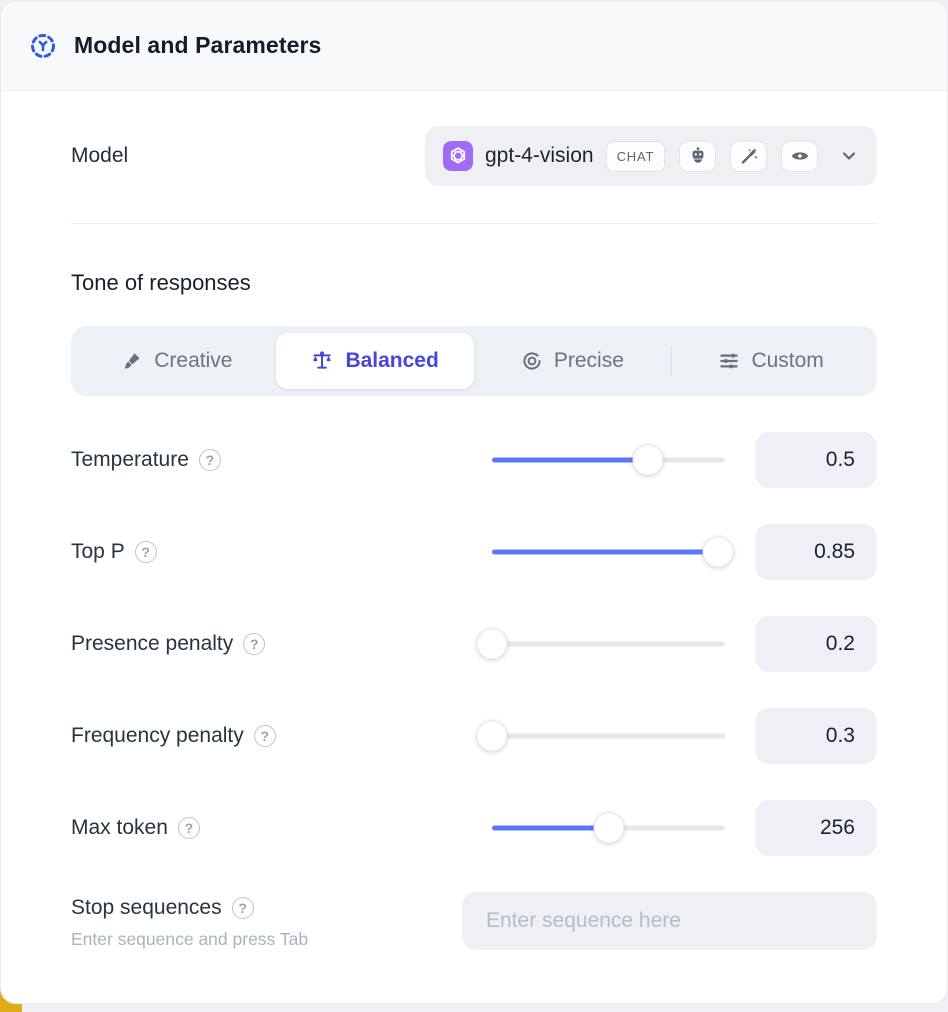 The image size is (948, 1012). I want to click on selected-model-name: gpt-4-vision, so click(539, 155).